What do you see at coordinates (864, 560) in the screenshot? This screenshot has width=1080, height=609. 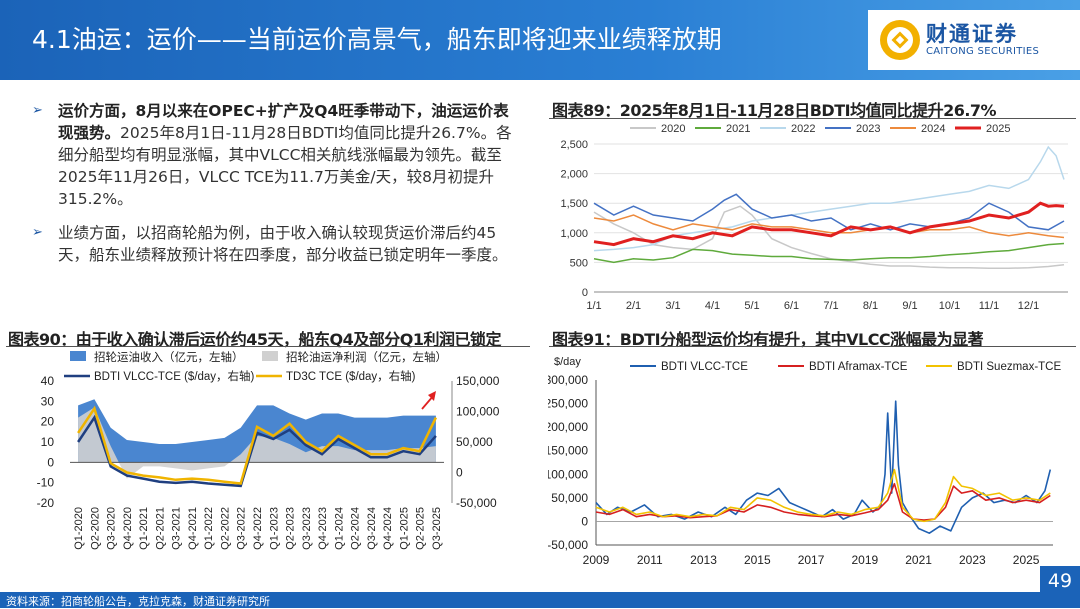 I see `x-tick-label: 2019` at bounding box center [864, 560].